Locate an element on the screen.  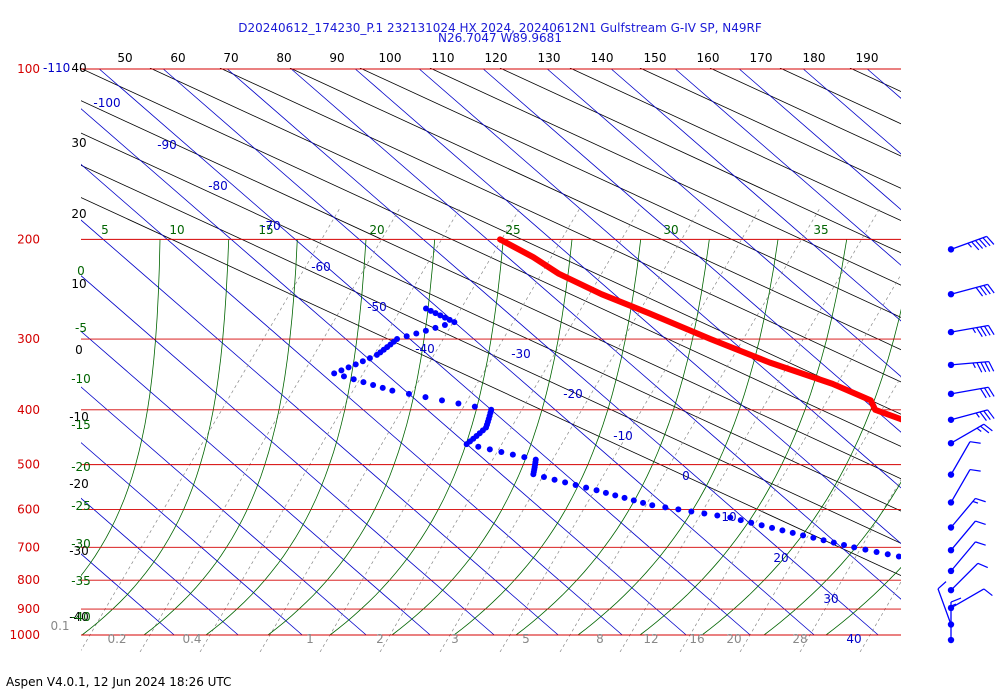
pressure-label: 100 is located at coordinates (28, 69).